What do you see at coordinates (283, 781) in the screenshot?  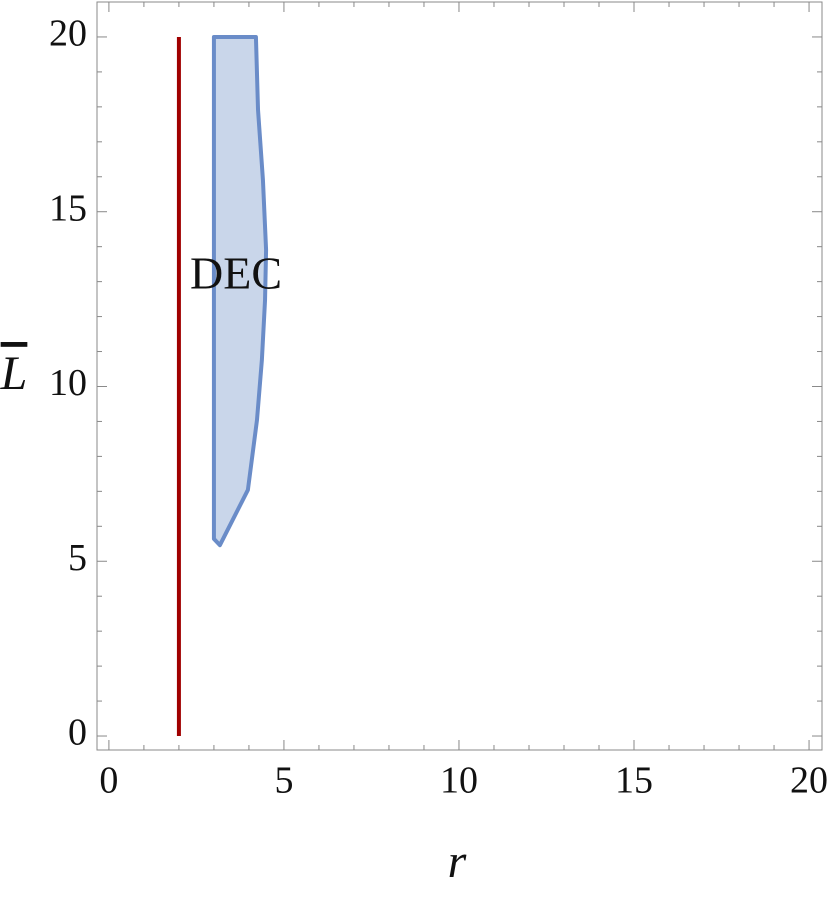 I see `x-tick-label: 5` at bounding box center [283, 781].